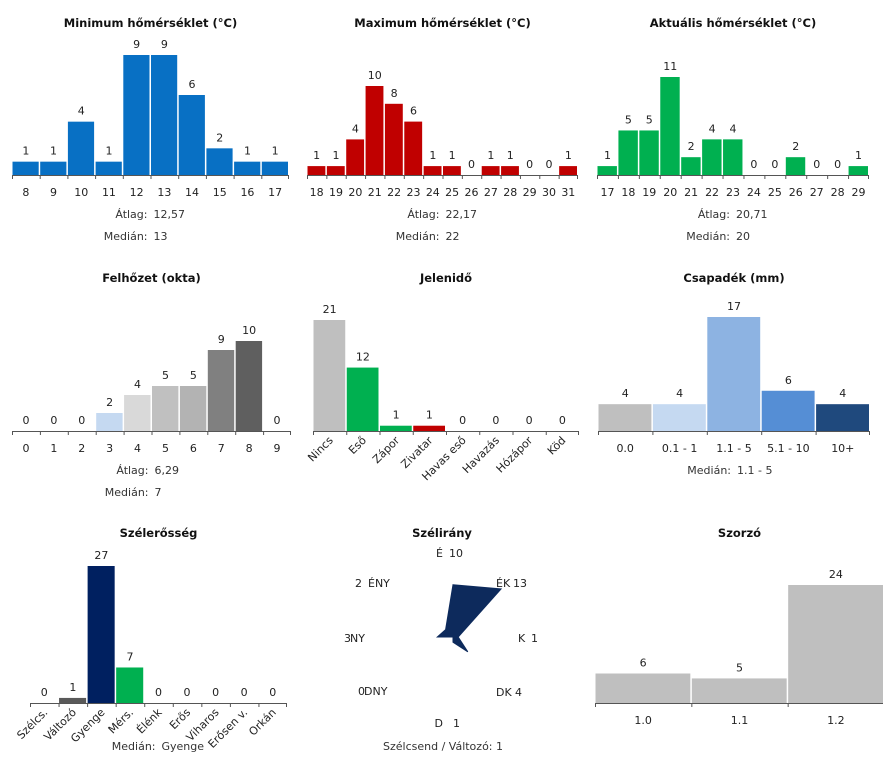  Describe the element at coordinates (518, 692) in the screenshot. I see `direction-count: 4` at that location.